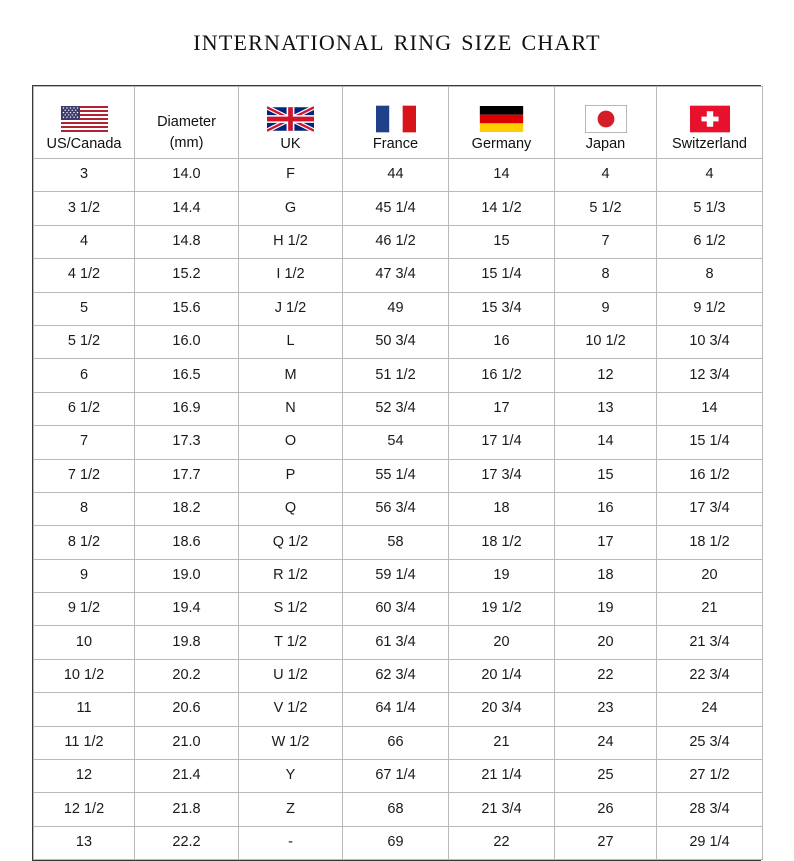 The height and width of the screenshot is (861, 794). Describe the element at coordinates (186, 242) in the screenshot. I see `cell-dia: 14.8` at that location.